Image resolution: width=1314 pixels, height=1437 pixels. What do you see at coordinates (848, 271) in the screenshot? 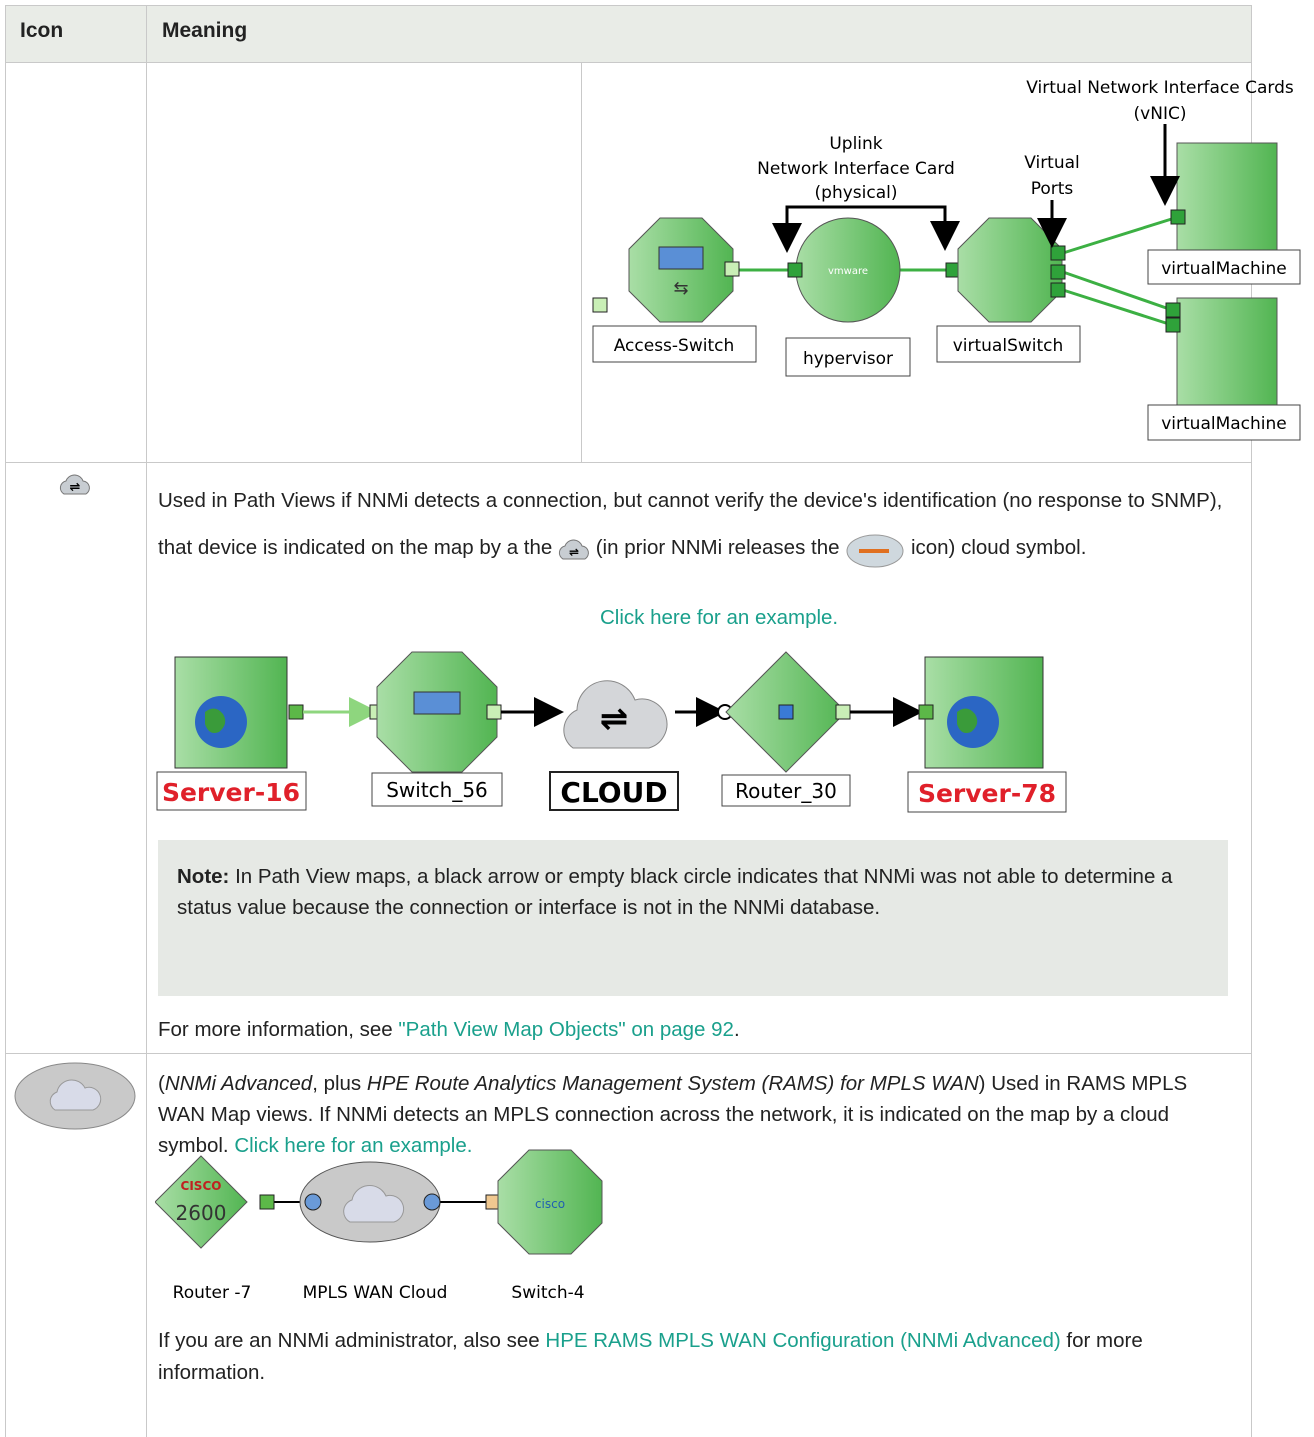
I see `logo: vmware` at bounding box center [848, 271].